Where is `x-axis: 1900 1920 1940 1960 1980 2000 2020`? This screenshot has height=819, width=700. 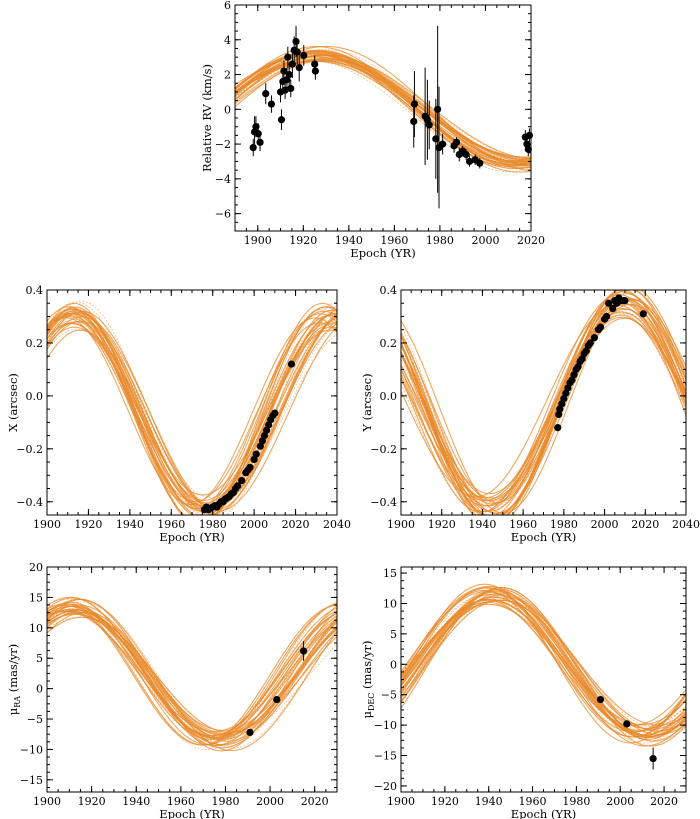
x-axis: 1900 1920 1940 1960 1980 2000 2020 is located at coordinates (537, 687).